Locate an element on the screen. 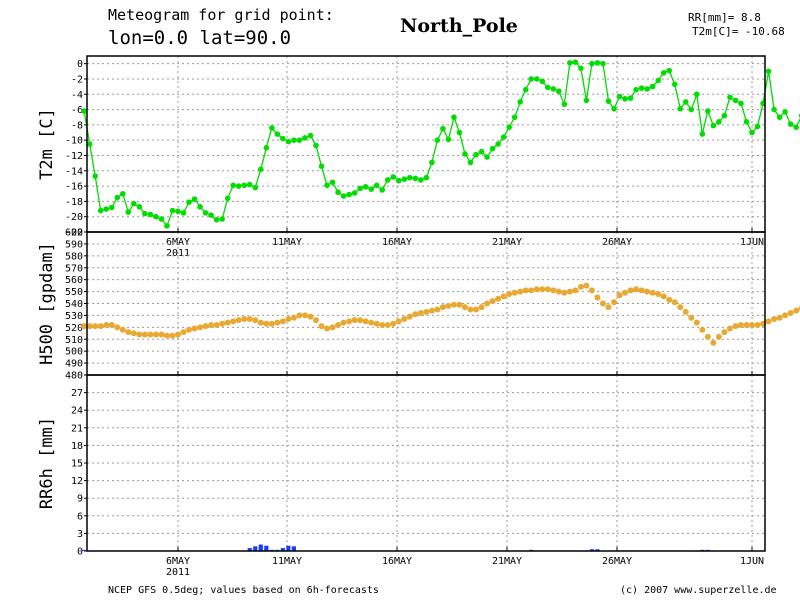 This screenshot has height=600, width=800. location-title: North_Pole is located at coordinates (459, 26).